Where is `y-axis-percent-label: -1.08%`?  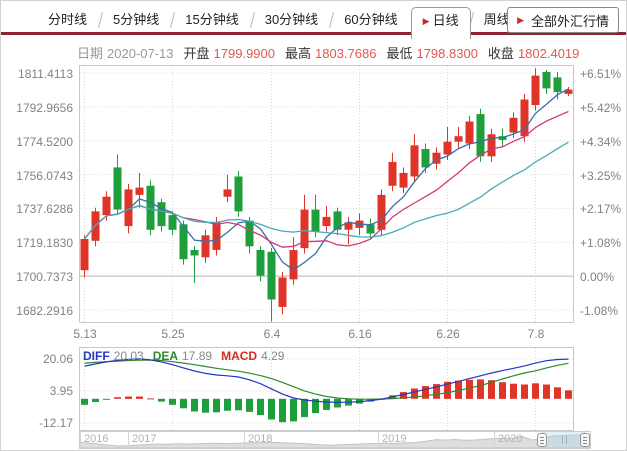
y-axis-percent-label: -1.08% is located at coordinates (599, 311).